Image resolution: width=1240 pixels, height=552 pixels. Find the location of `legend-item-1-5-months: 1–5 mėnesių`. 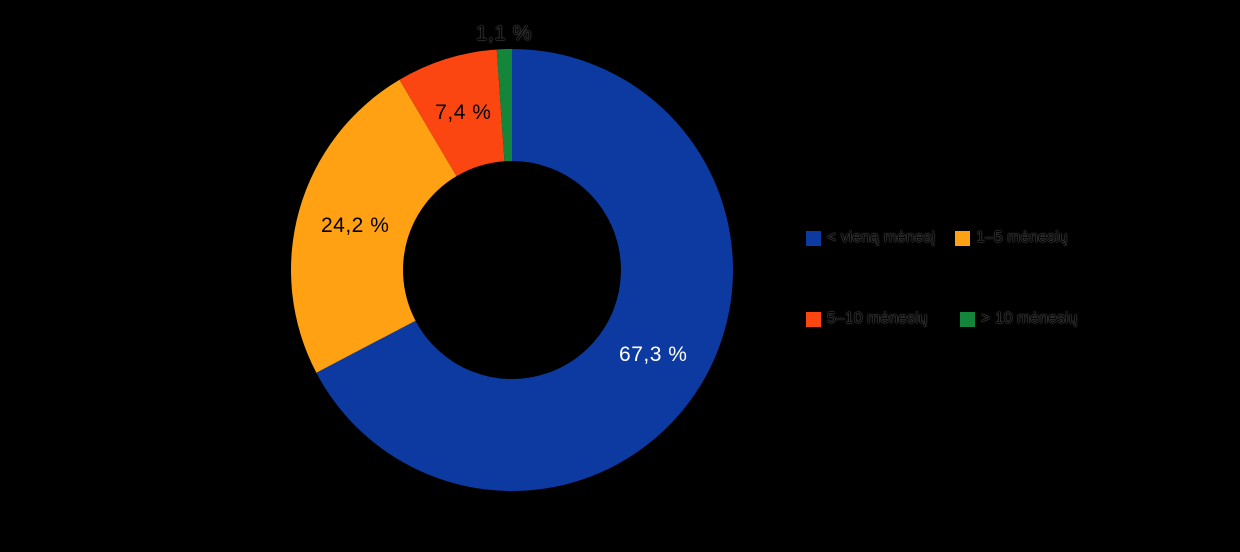

legend-item-1-5-months: 1–5 mėnesių is located at coordinates (1011, 238).